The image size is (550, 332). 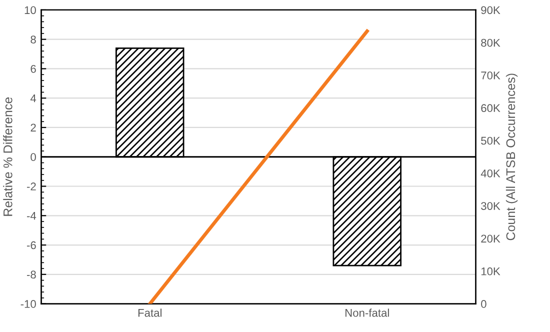 I want to click on y2-tick-label: 80K, so click(x=490, y=42).